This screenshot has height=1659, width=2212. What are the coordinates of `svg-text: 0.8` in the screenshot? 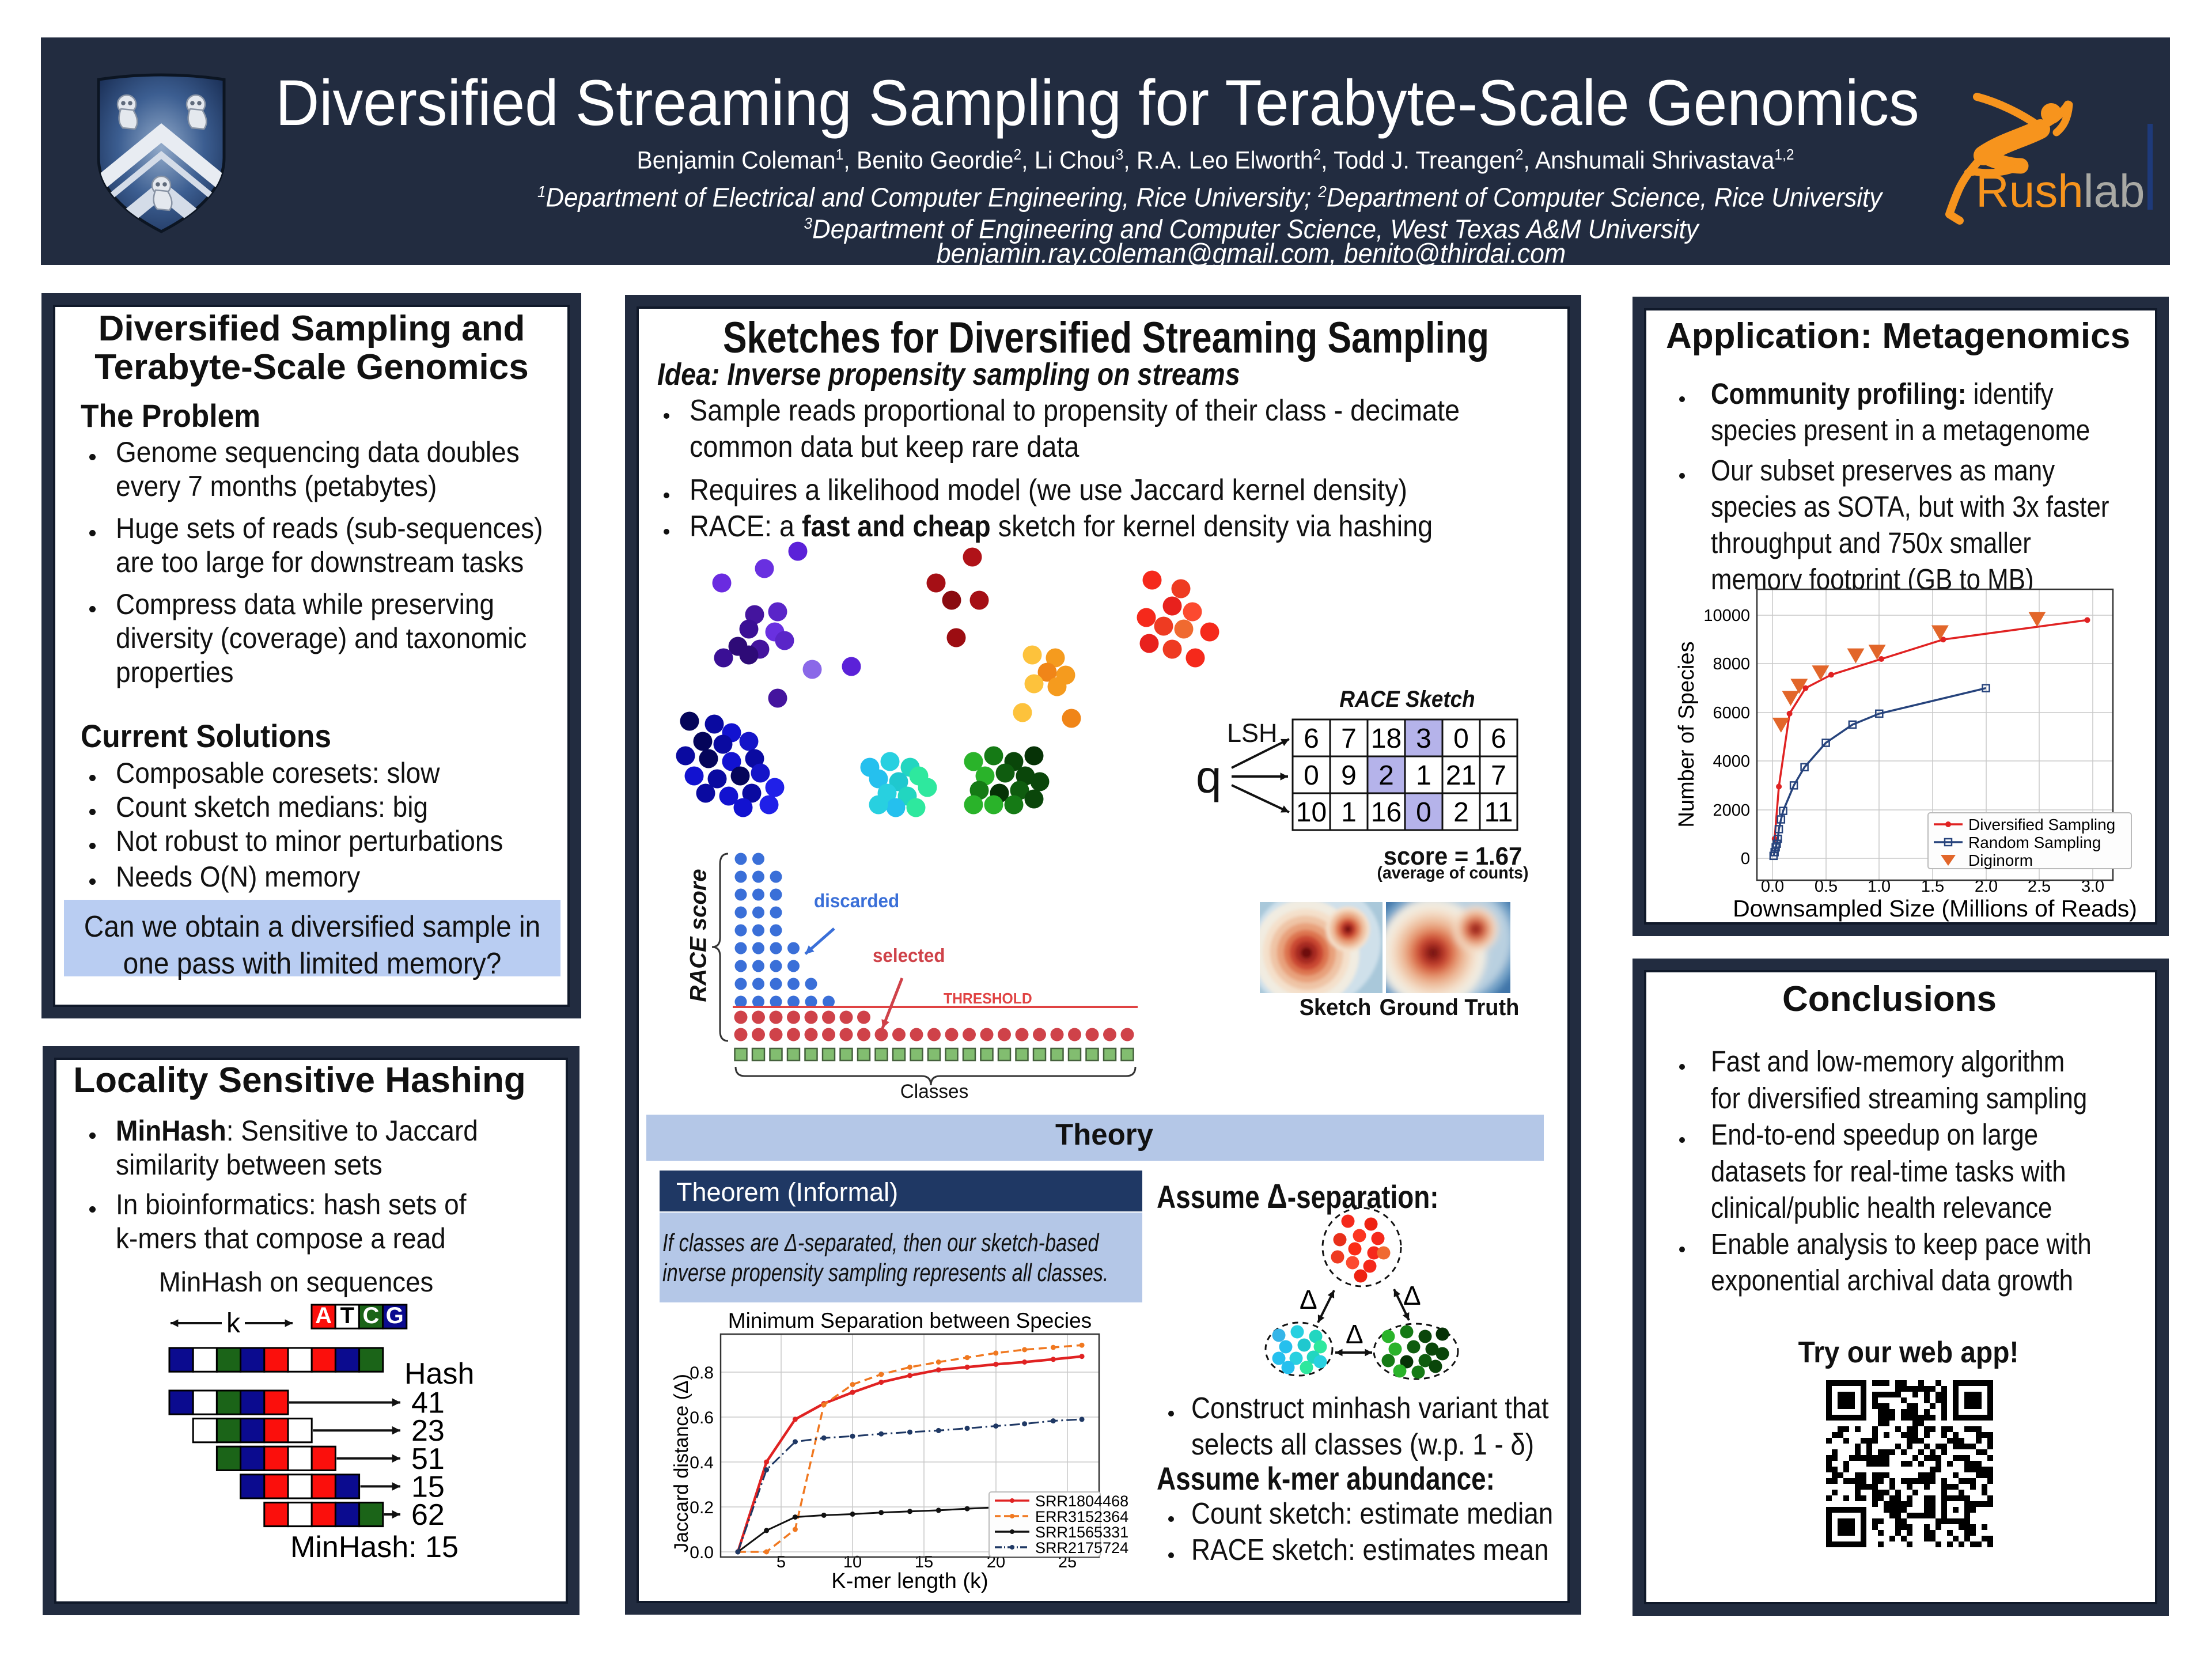 It's located at (702, 1372).